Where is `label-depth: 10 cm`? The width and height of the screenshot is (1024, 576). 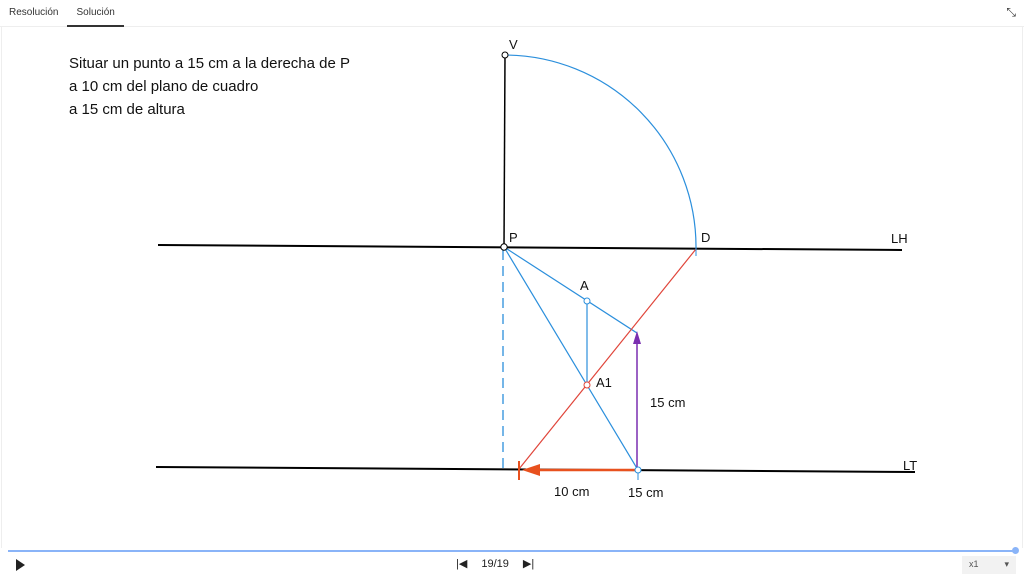 label-depth: 10 cm is located at coordinates (571, 491).